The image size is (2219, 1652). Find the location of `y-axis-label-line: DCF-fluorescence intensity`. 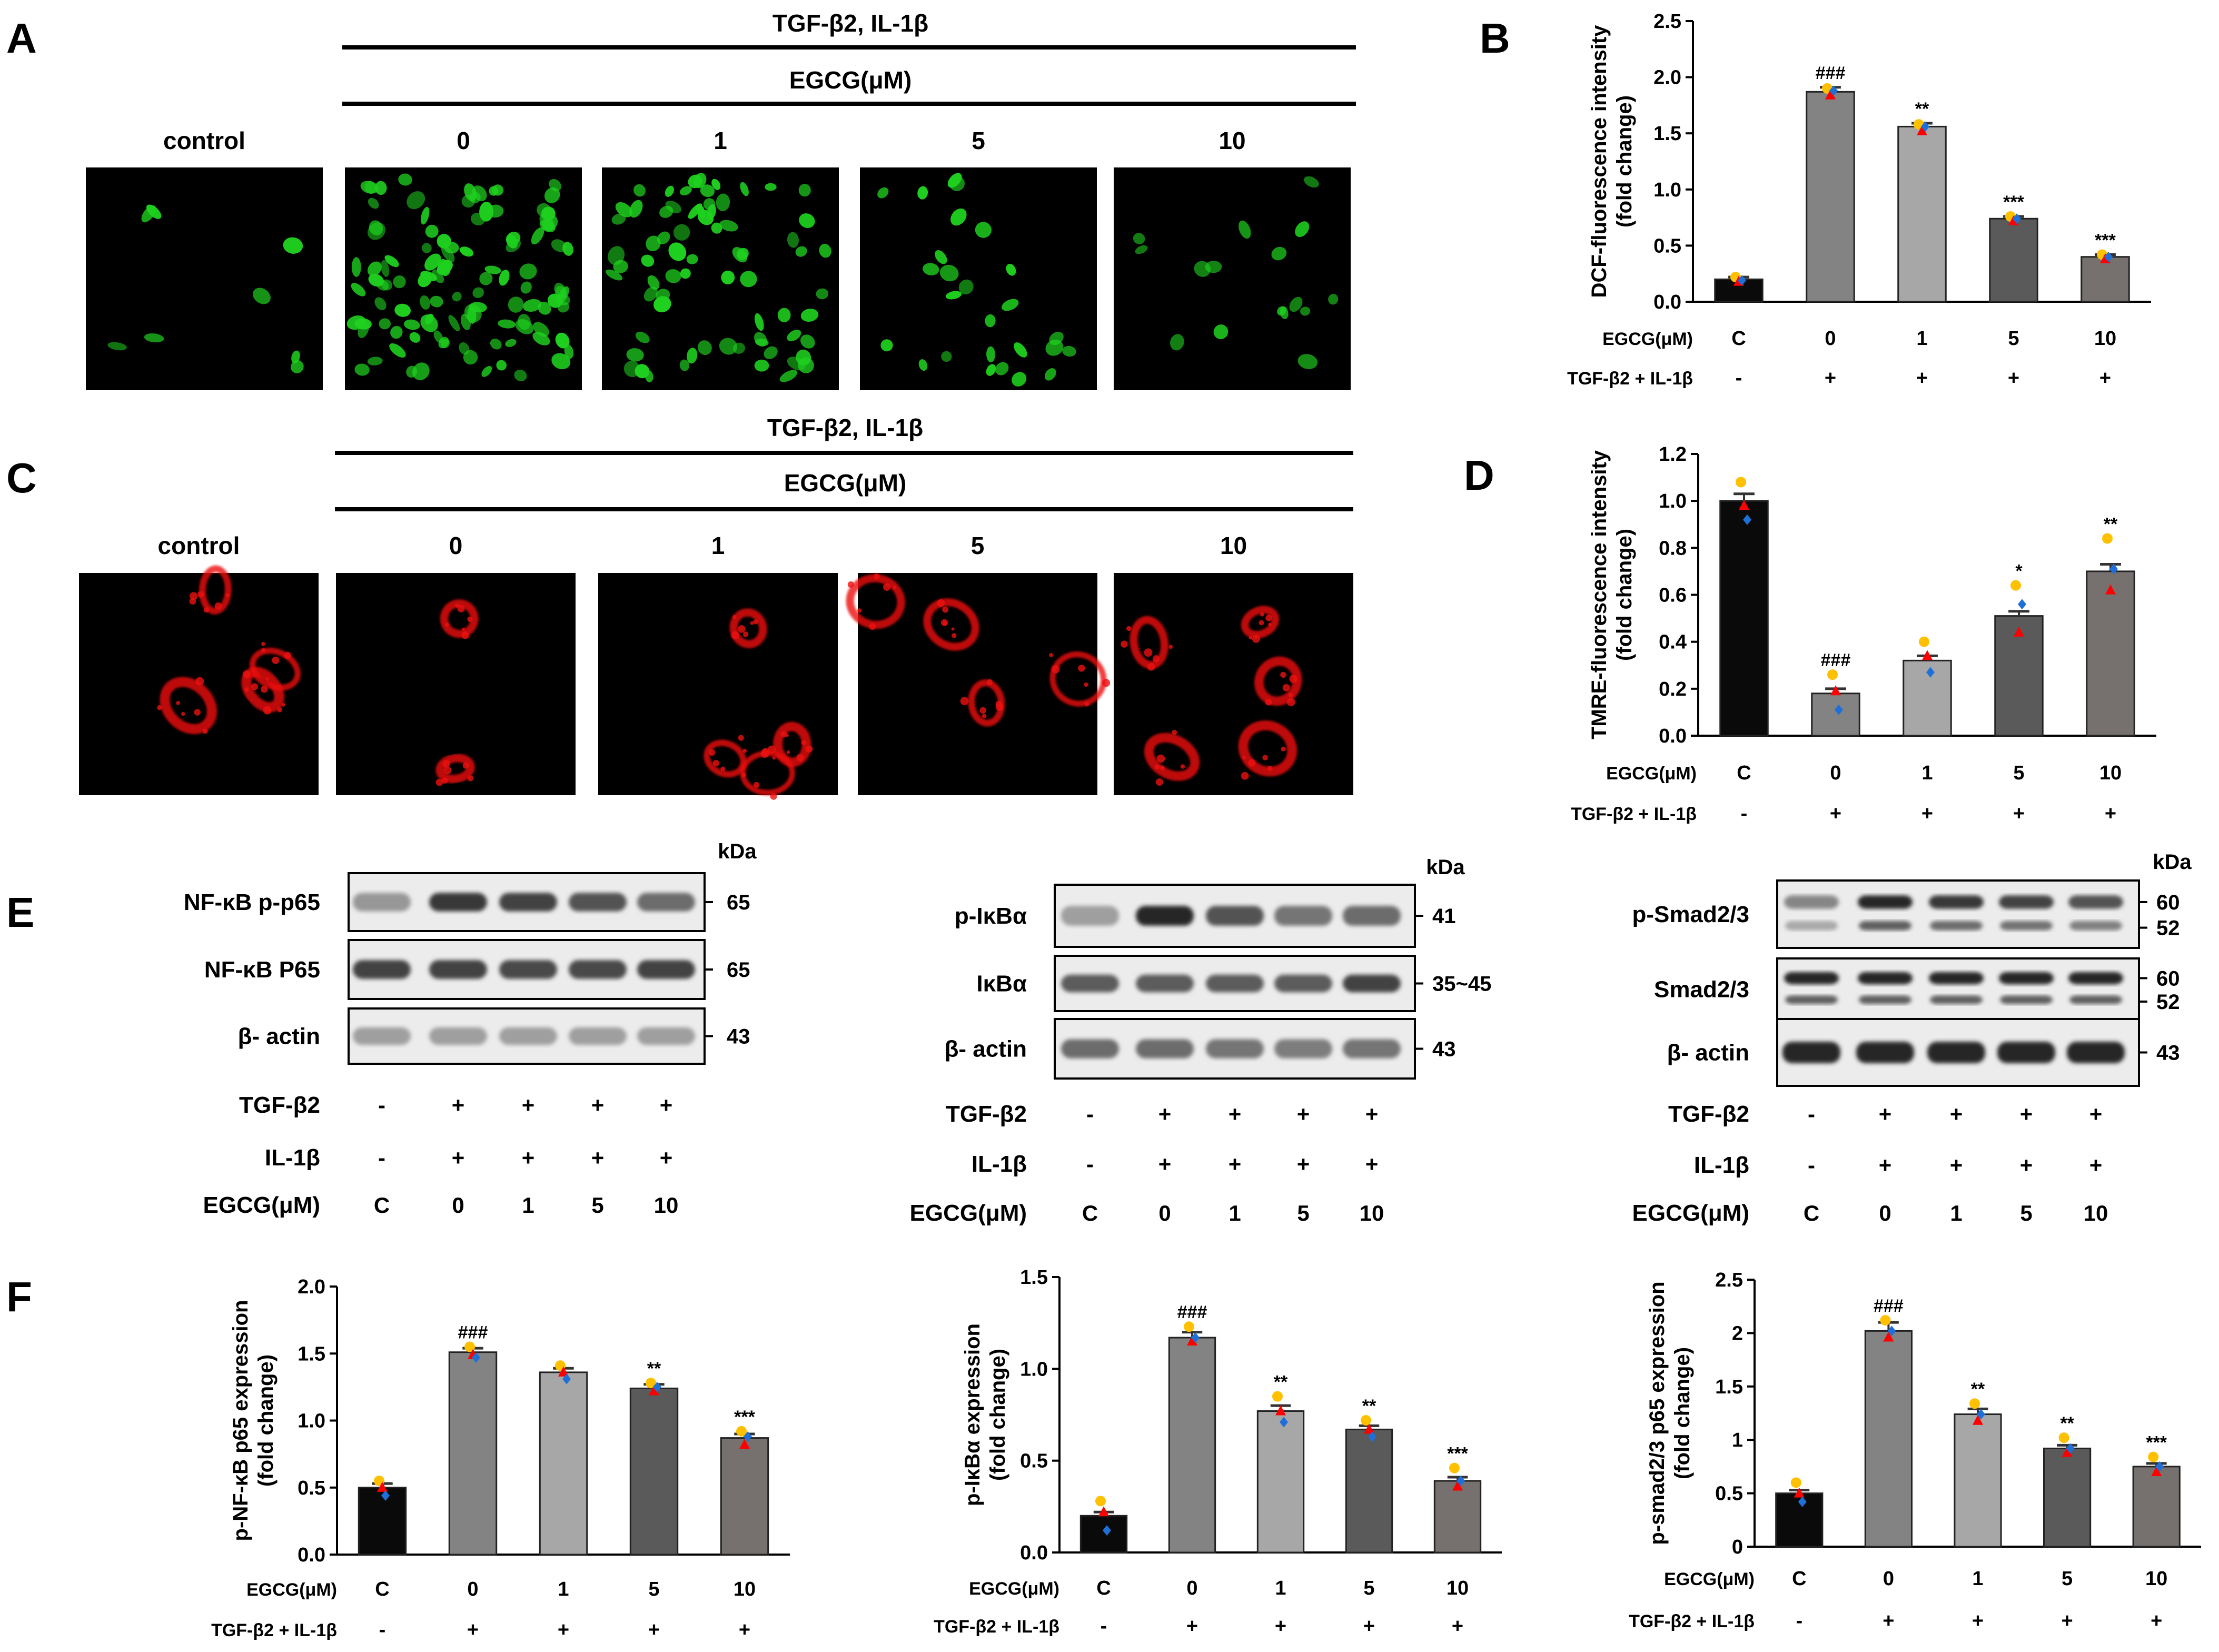

y-axis-label-line: DCF-fluorescence intensity is located at coordinates (1599, 161).